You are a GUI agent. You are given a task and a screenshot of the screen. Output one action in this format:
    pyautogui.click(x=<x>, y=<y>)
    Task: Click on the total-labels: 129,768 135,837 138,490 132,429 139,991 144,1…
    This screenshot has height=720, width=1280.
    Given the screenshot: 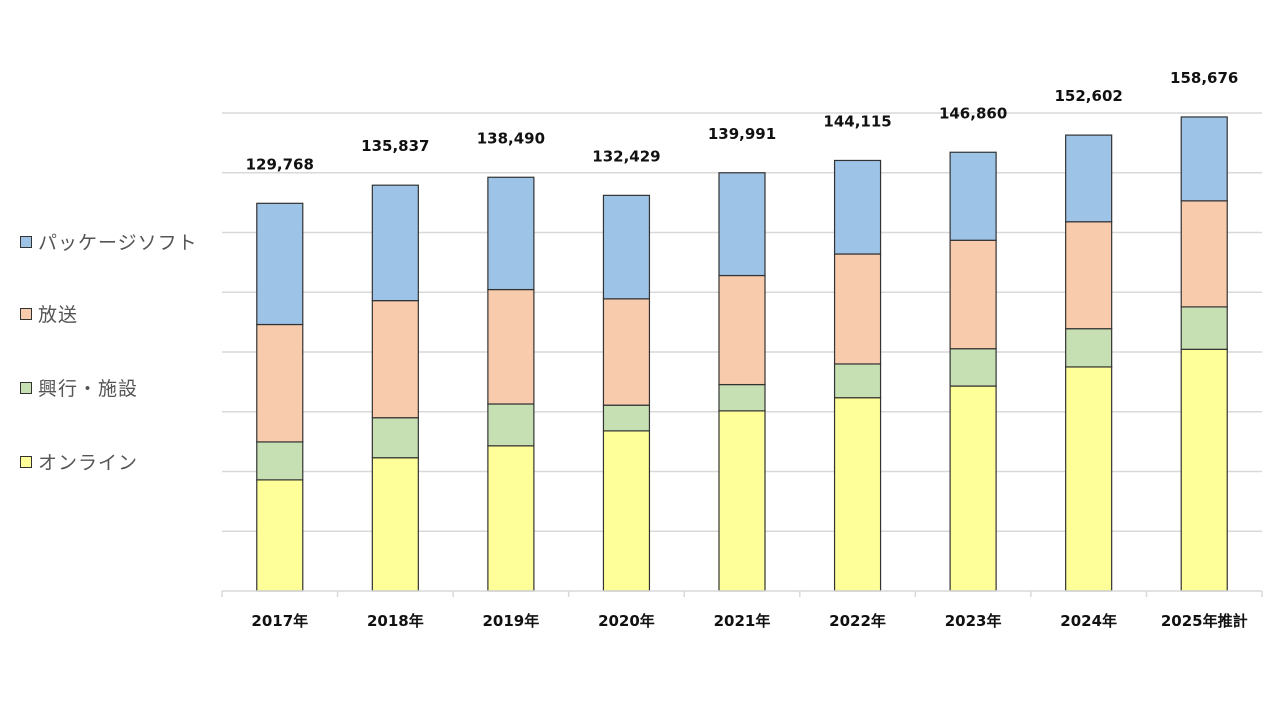 What is the action you would take?
    pyautogui.click(x=742, y=121)
    